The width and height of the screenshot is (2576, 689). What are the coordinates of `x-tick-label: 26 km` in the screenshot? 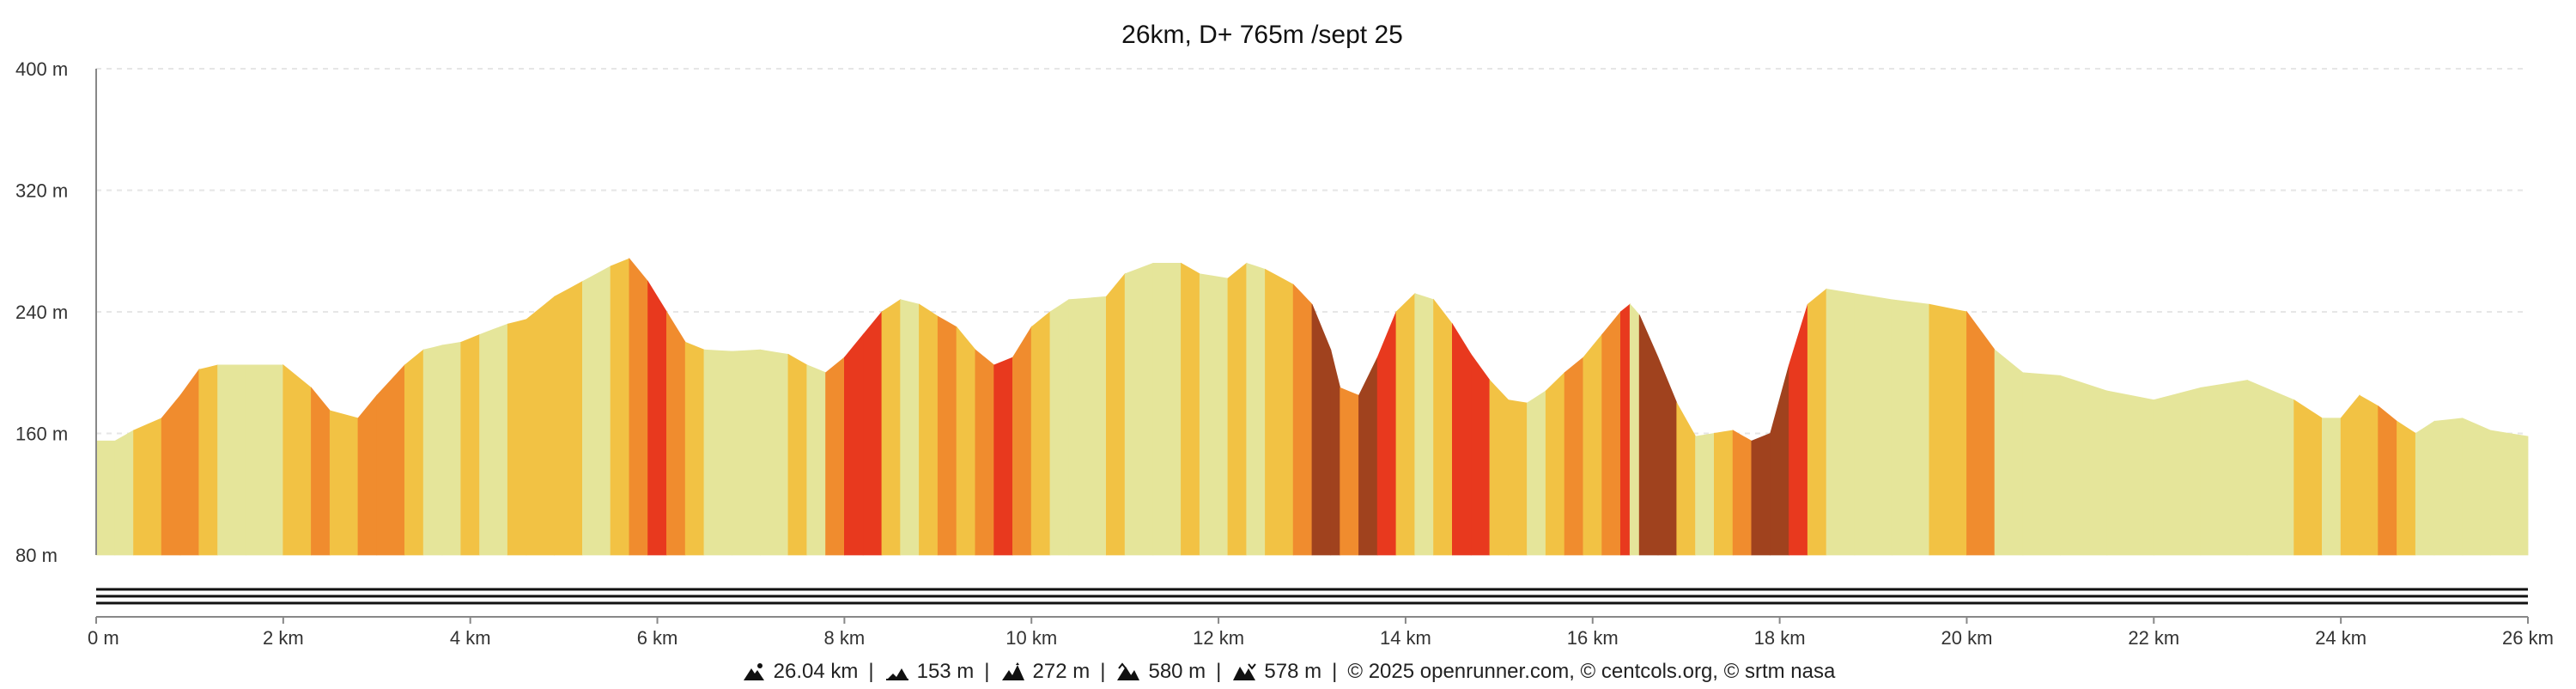 It's located at (2528, 638).